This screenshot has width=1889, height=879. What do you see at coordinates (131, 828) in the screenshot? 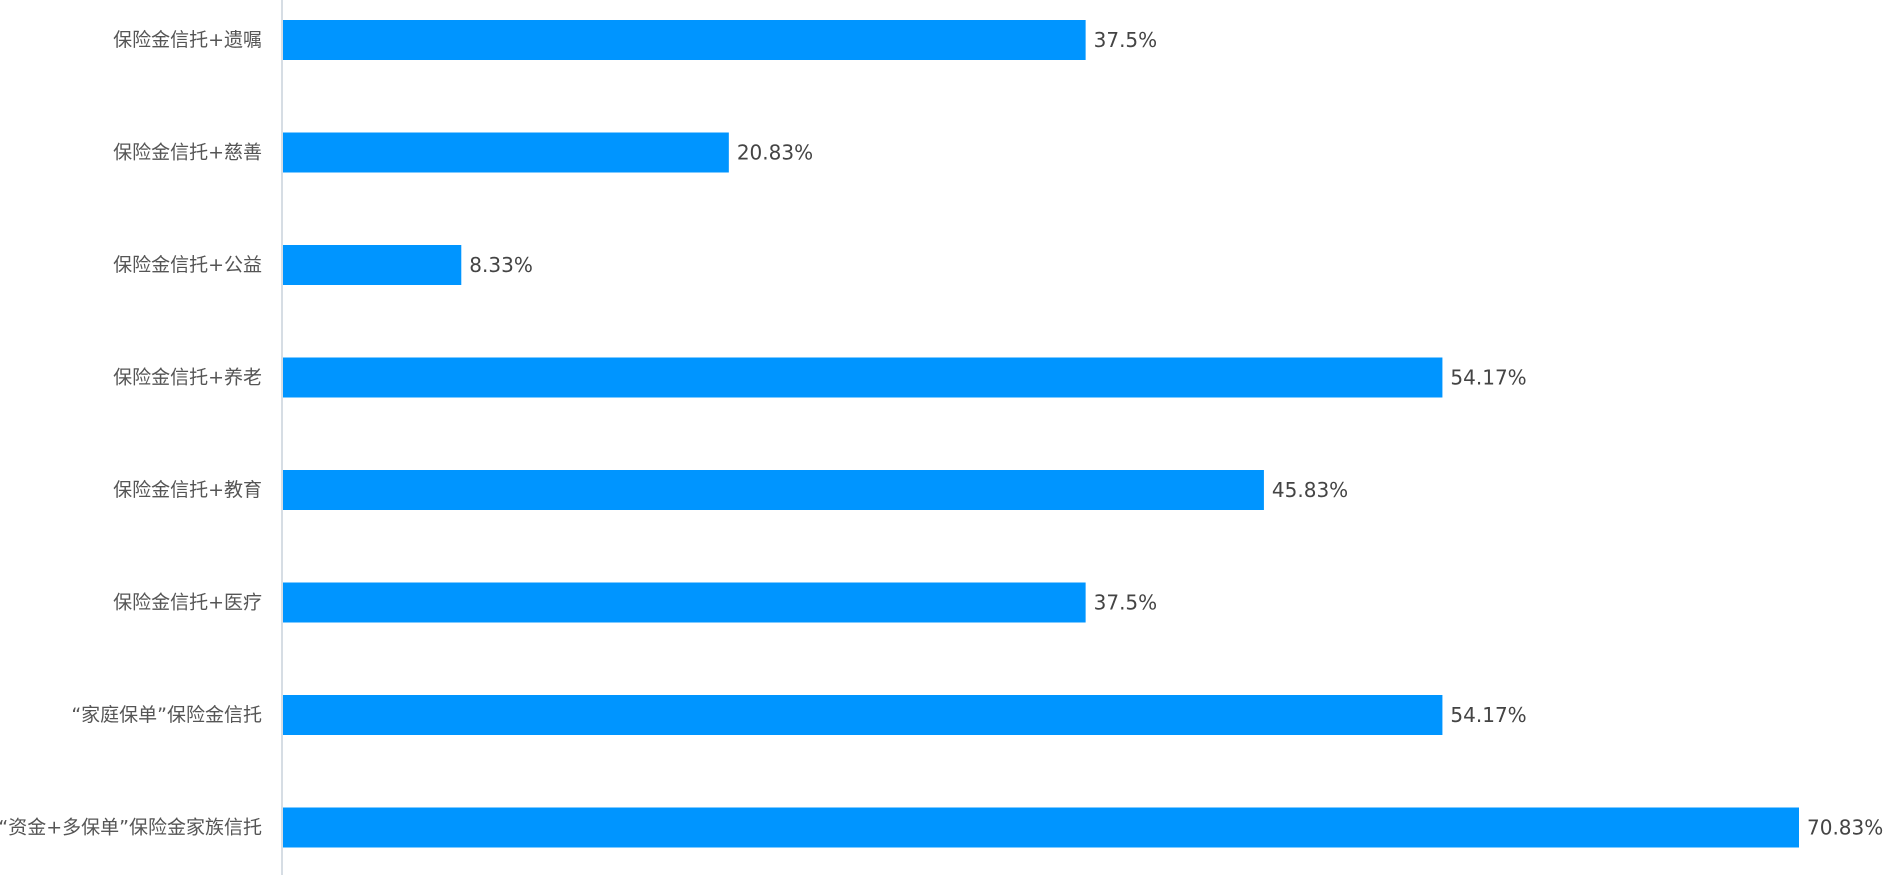
I see `category-label: “资金+多保单”保险金家族信托` at bounding box center [131, 828].